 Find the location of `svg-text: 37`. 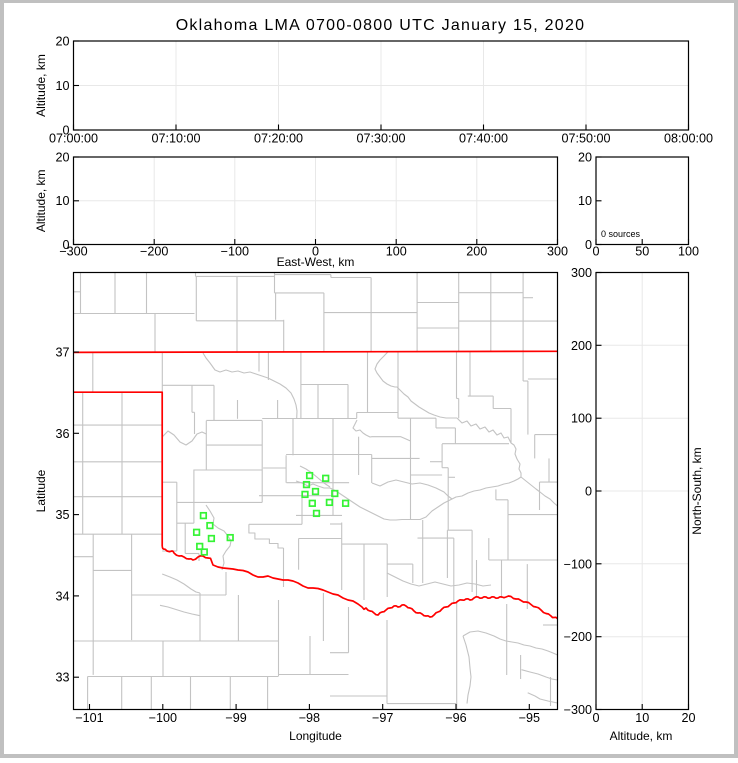

svg-text: 37 is located at coordinates (62, 353).